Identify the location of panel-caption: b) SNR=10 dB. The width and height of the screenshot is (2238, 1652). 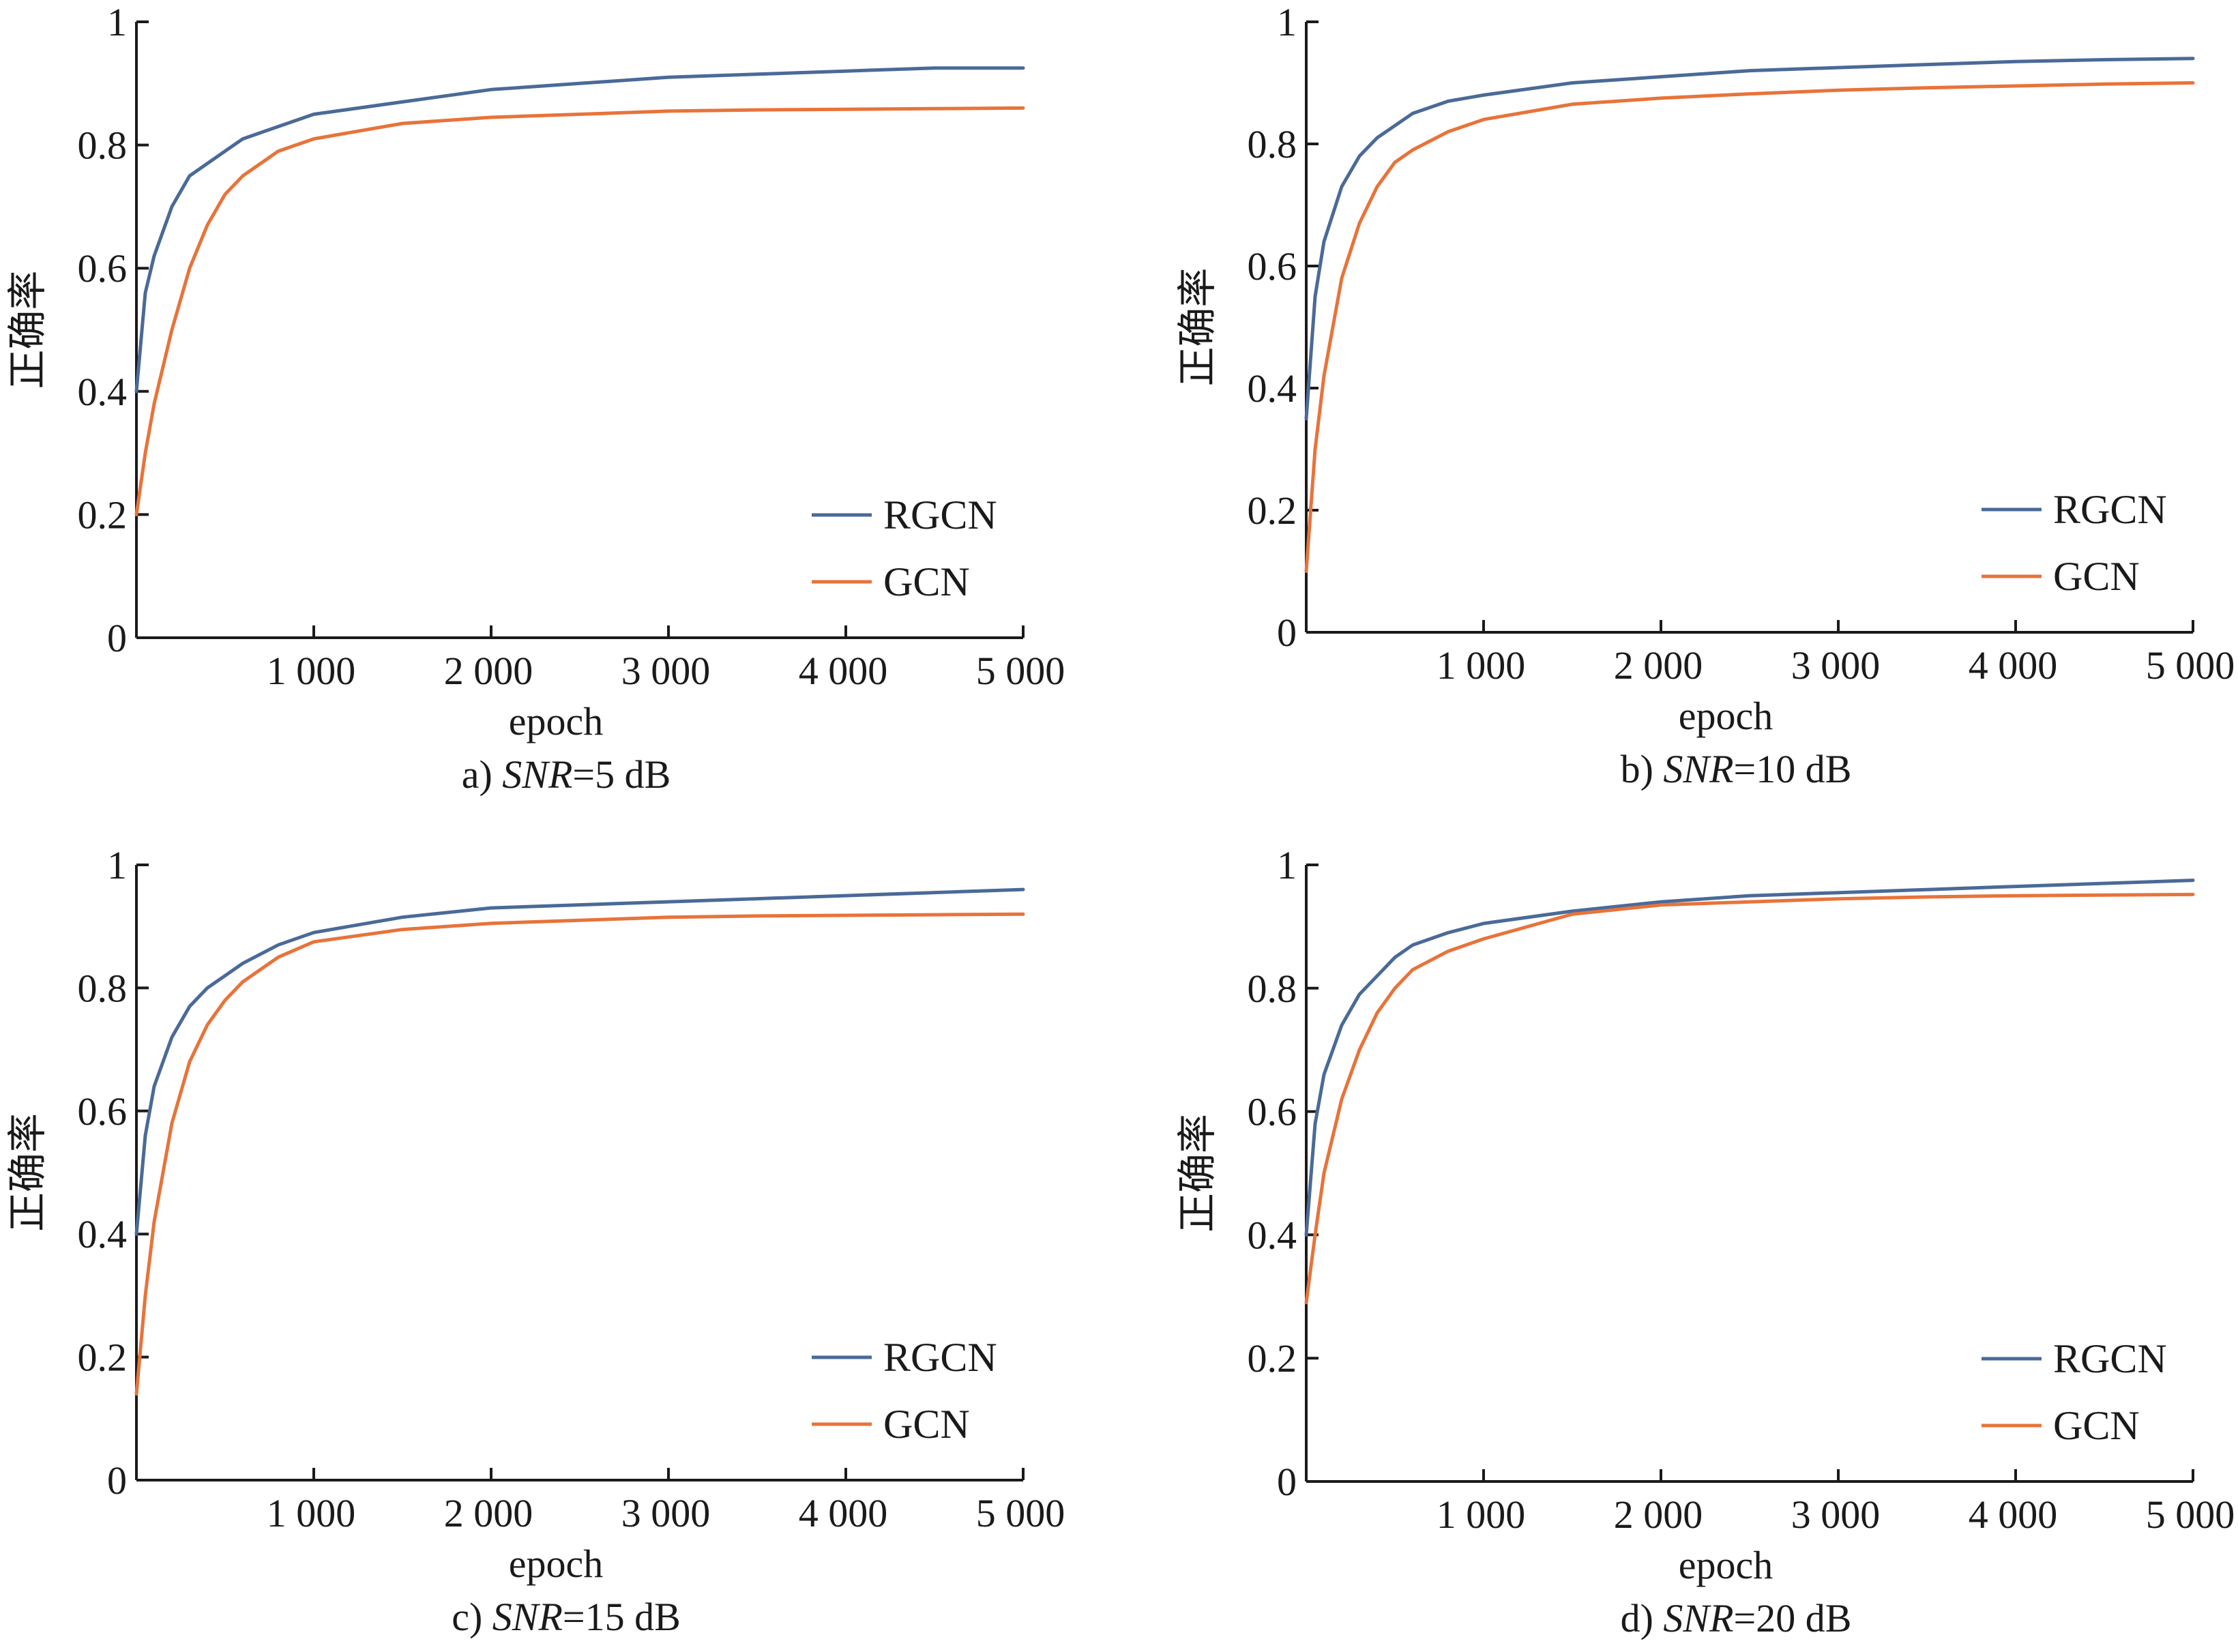
(1736, 769).